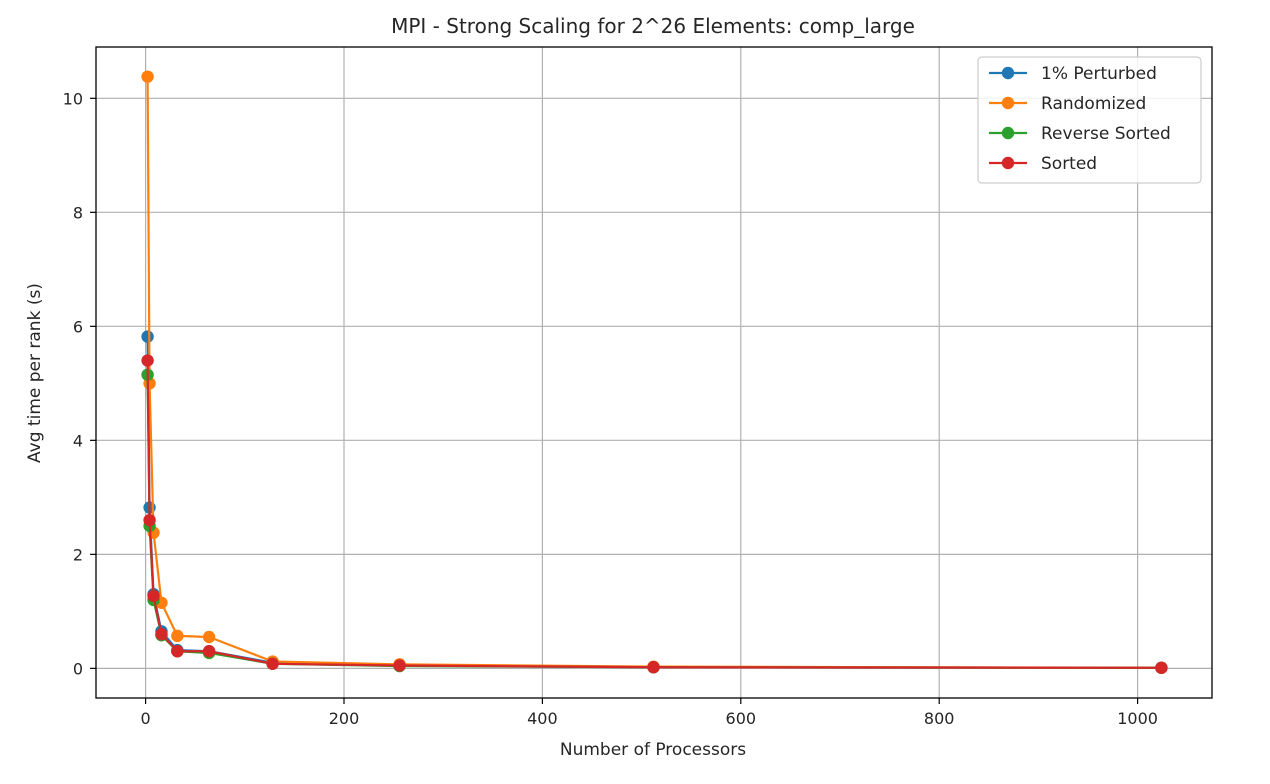  What do you see at coordinates (1093, 104) in the screenshot?
I see `legend-label: Randomized` at bounding box center [1093, 104].